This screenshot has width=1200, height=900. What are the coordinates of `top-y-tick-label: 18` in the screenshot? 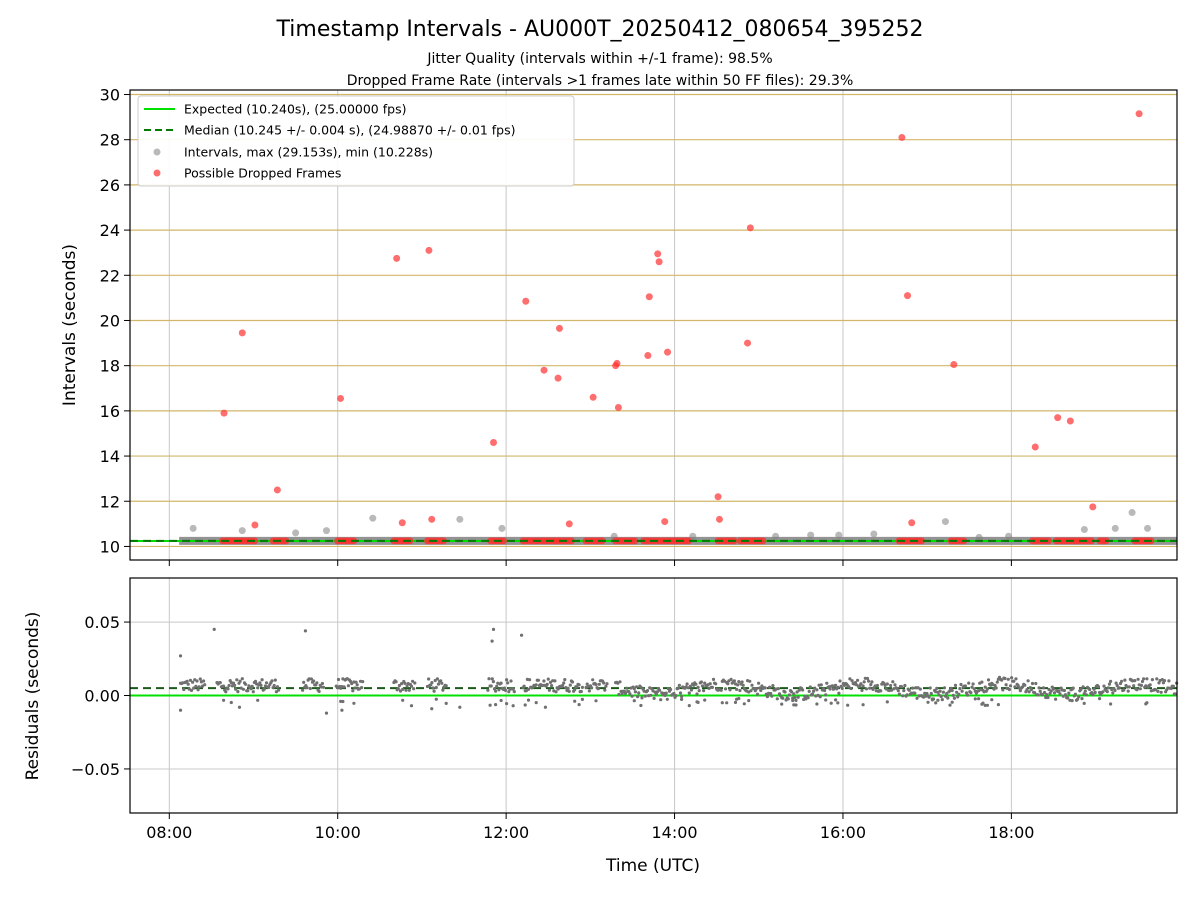 It's located at (110, 366).